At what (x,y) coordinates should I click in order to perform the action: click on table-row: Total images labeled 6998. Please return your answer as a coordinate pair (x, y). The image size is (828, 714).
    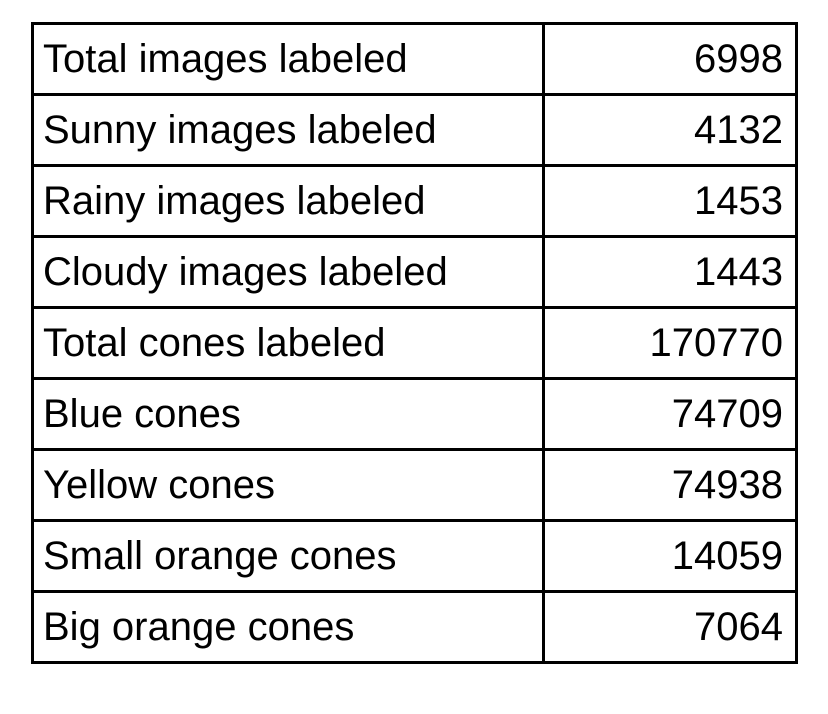
    Looking at the image, I should click on (414, 59).